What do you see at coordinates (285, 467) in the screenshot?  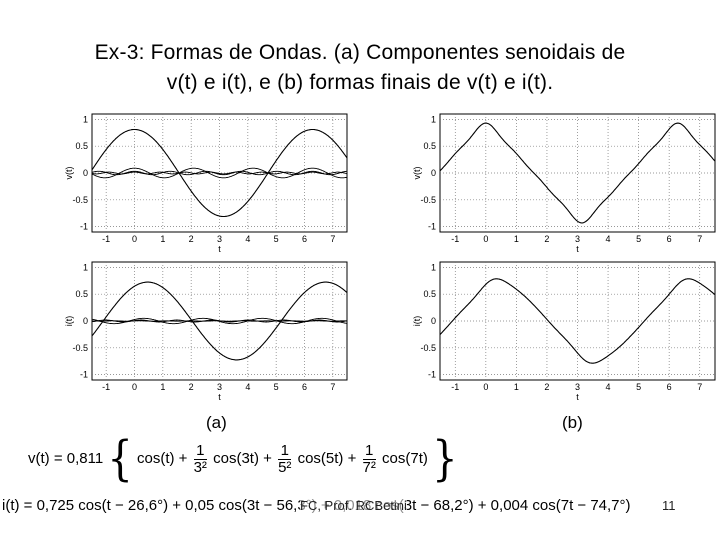 I see `frac2-den: 5²` at bounding box center [285, 467].